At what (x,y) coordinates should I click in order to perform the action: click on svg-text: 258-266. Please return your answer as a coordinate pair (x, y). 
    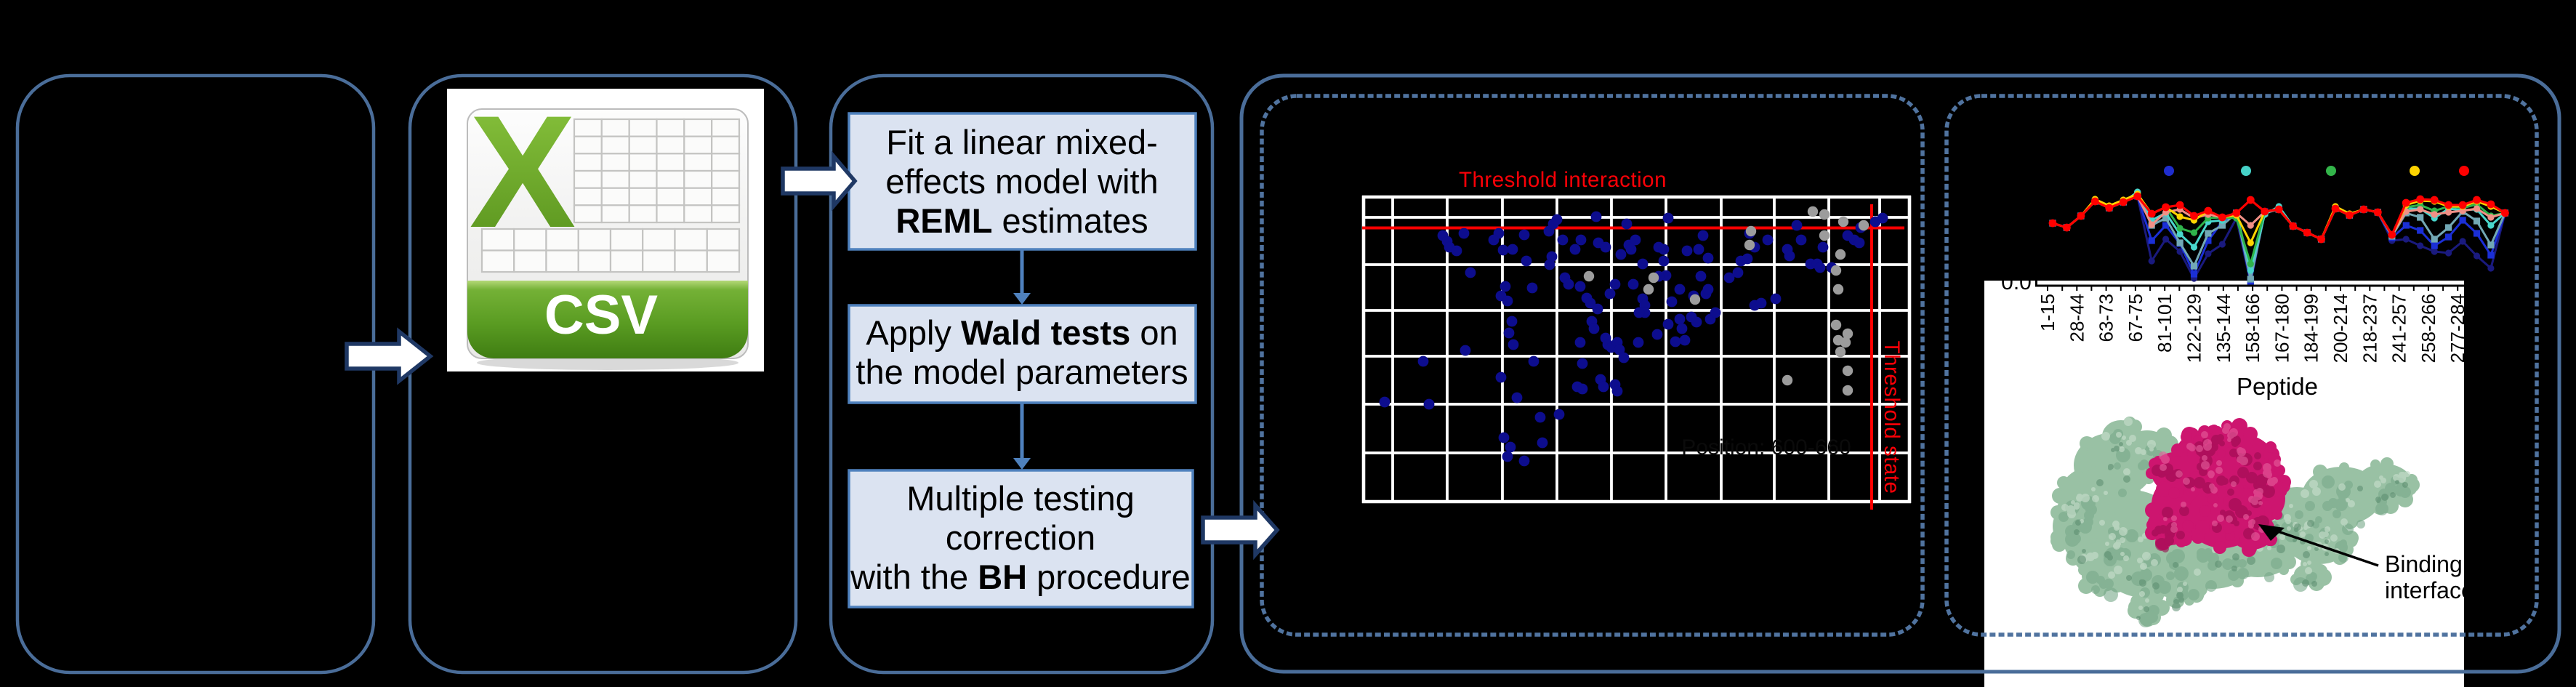
    Looking at the image, I should click on (2428, 328).